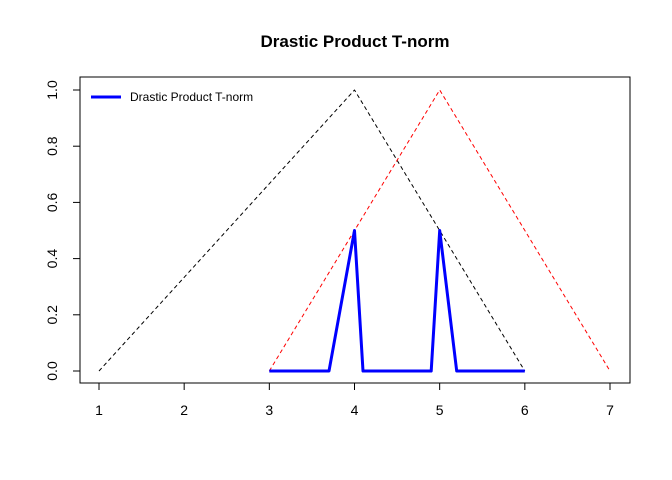 The image size is (672, 480). I want to click on legend: Drastic Product T-norm, so click(172, 97).